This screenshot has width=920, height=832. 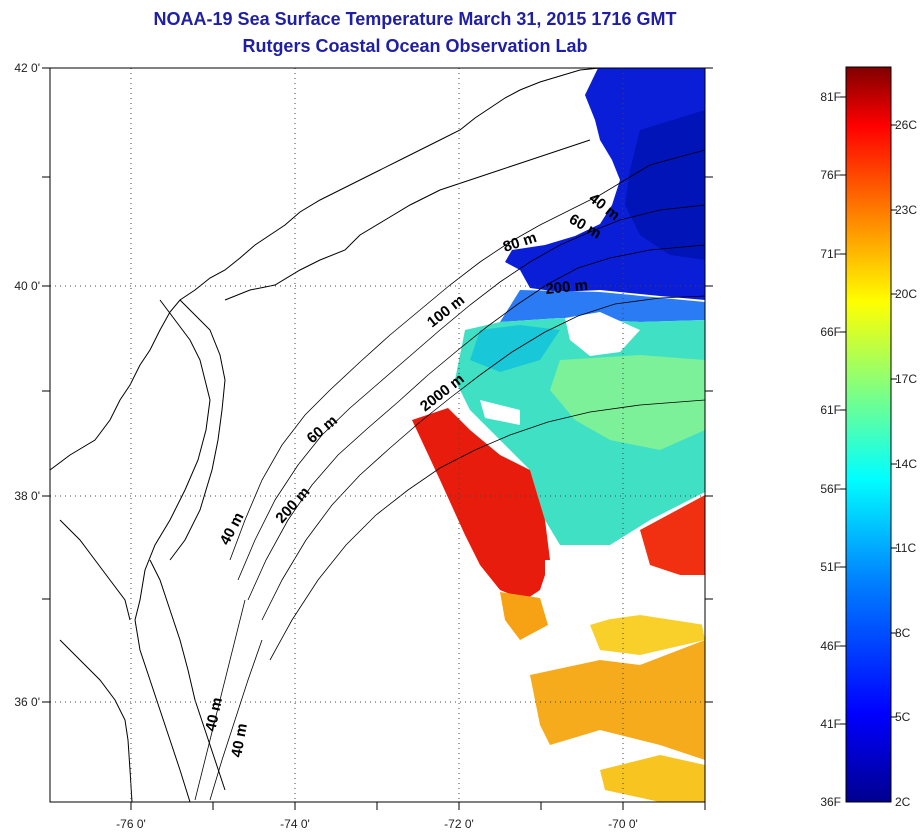 What do you see at coordinates (623, 824) in the screenshot?
I see `lon-label: -70 0'` at bounding box center [623, 824].